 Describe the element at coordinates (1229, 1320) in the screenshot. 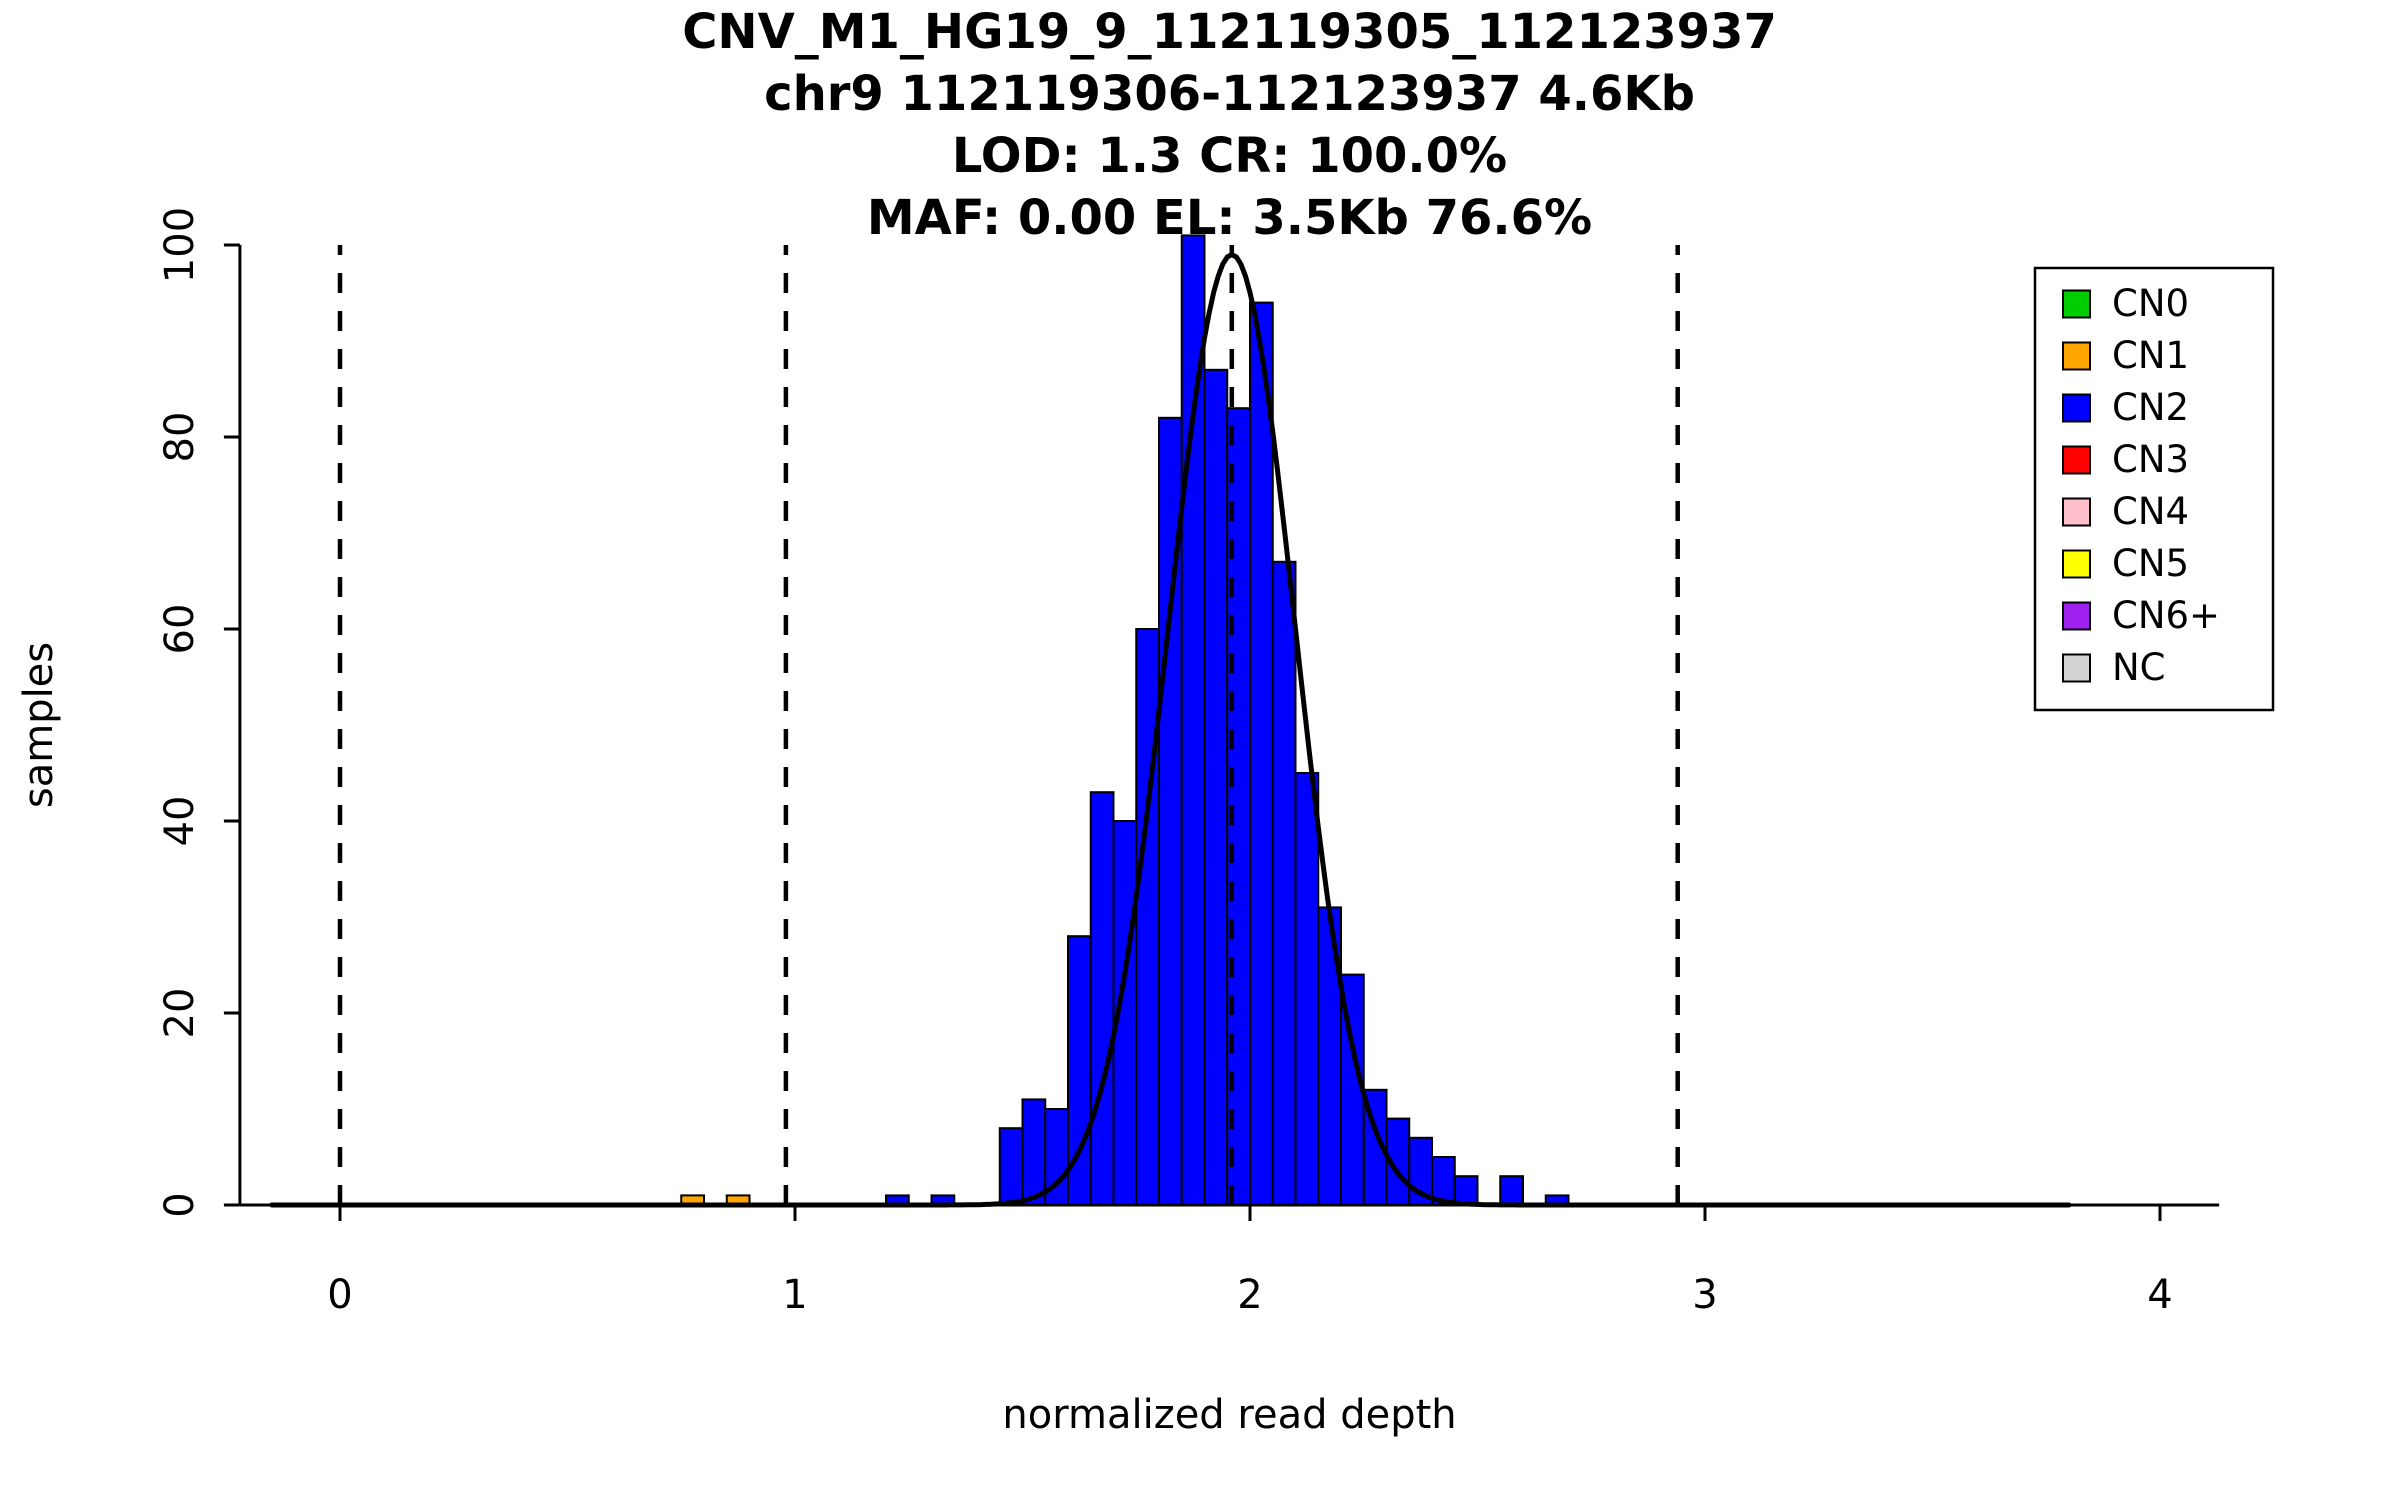

I see `x-axis: 0 1 2 3 4 normalized read depth` at that location.